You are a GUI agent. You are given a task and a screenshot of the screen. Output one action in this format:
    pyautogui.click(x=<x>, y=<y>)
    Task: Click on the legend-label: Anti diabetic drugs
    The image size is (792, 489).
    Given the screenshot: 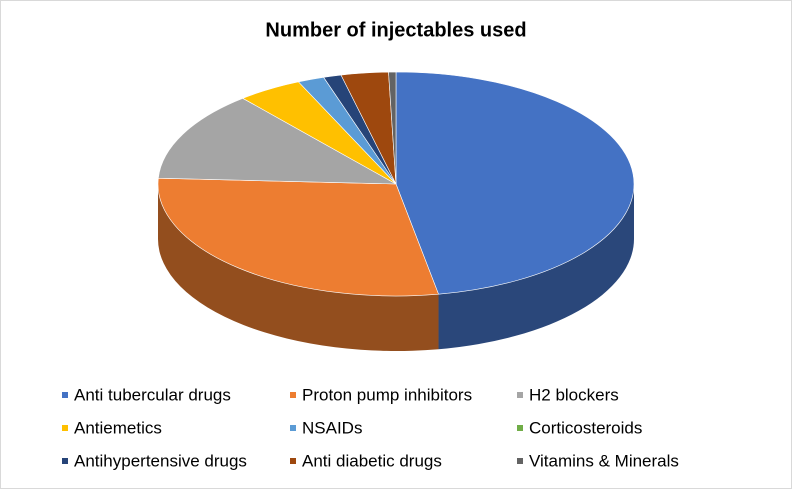 What is the action you would take?
    pyautogui.click(x=372, y=460)
    